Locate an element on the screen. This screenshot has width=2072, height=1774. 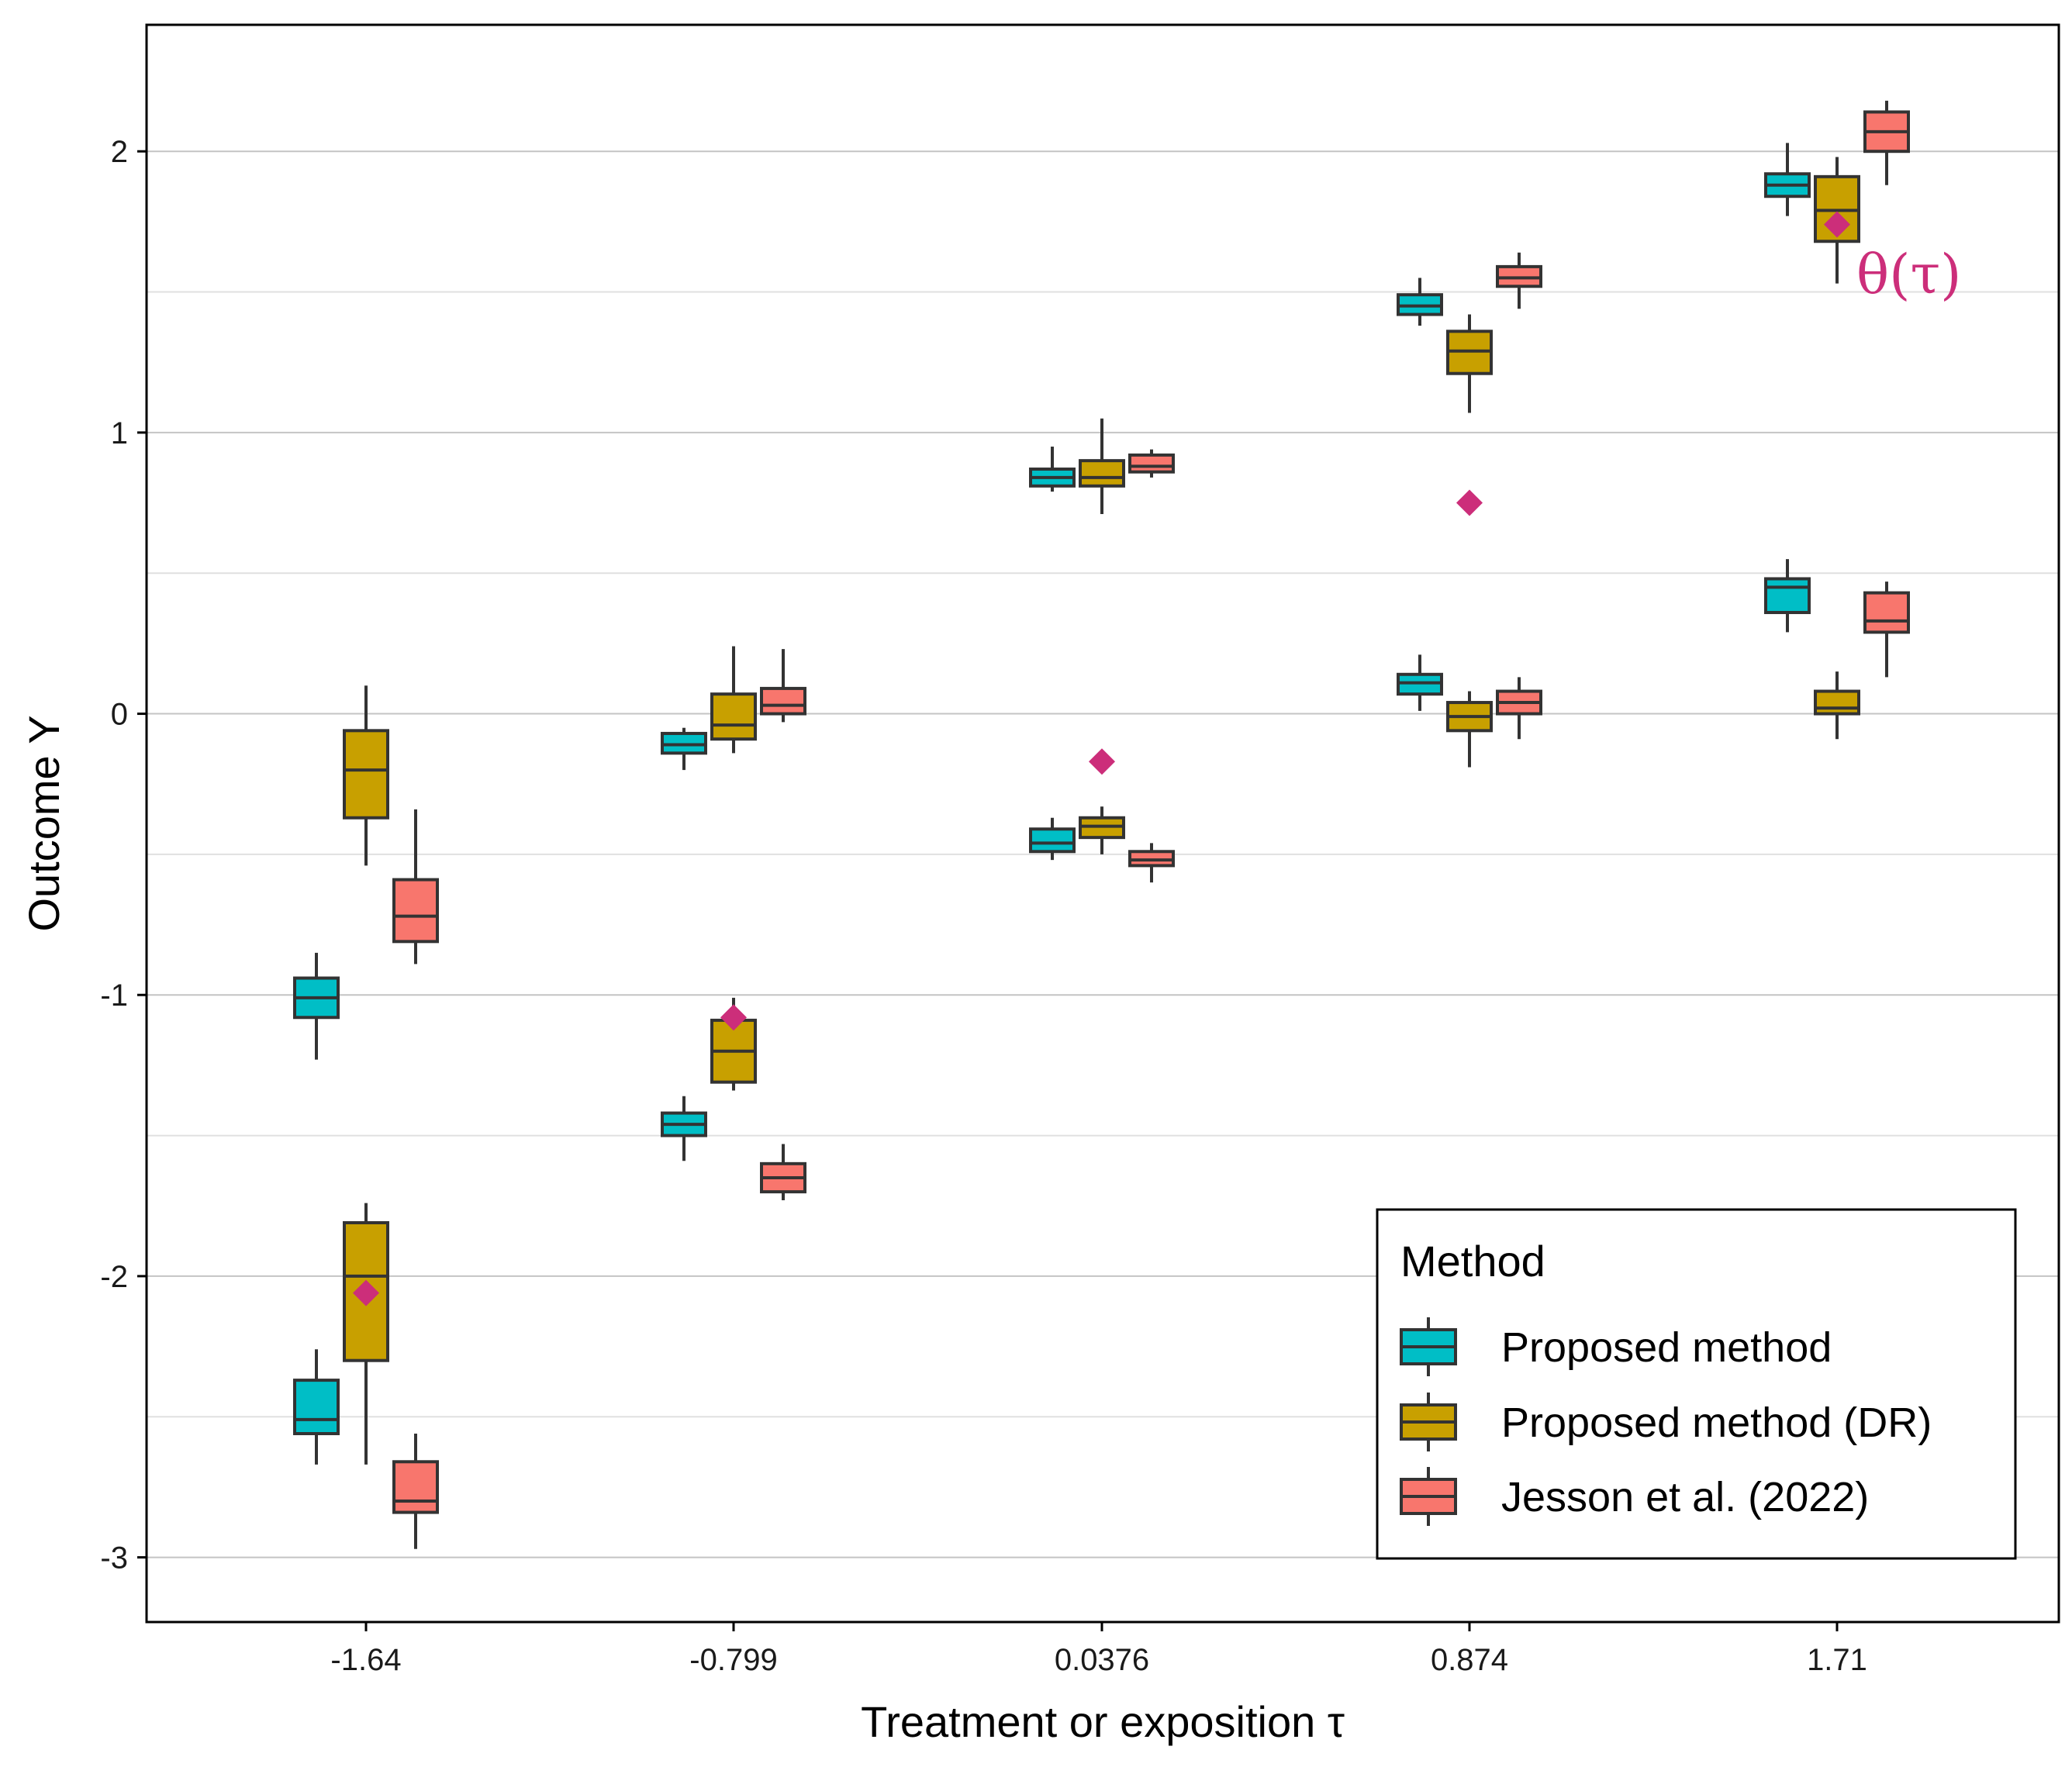
legend-label: Proposed method is located at coordinates (1666, 1347).